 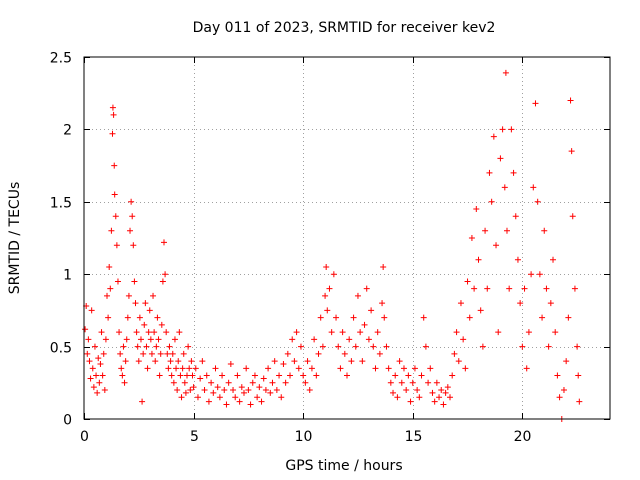 What do you see at coordinates (304, 437) in the screenshot?
I see `x-tick-label: 10` at bounding box center [304, 437].